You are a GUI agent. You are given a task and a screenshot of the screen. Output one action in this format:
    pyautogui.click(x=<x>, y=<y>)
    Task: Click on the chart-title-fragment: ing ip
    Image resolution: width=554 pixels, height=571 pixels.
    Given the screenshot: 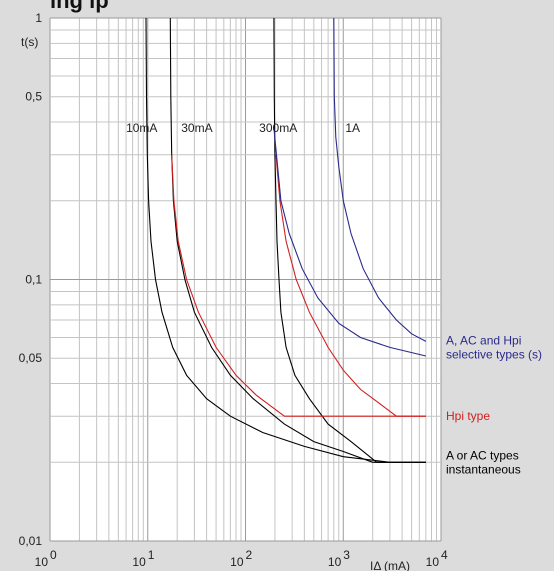 What is the action you would take?
    pyautogui.click(x=277, y=7)
    